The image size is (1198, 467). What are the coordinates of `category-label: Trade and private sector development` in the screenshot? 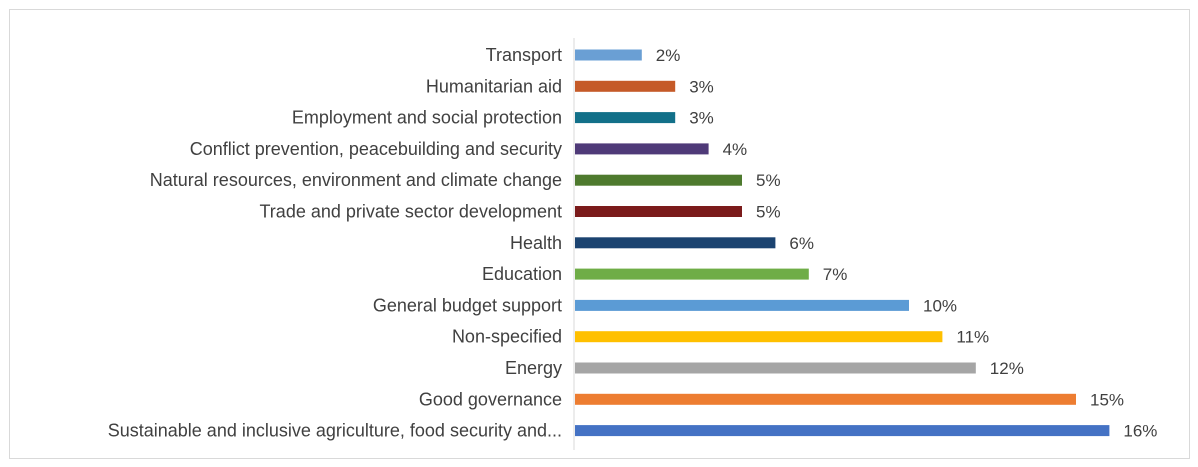 It's located at (410, 212).